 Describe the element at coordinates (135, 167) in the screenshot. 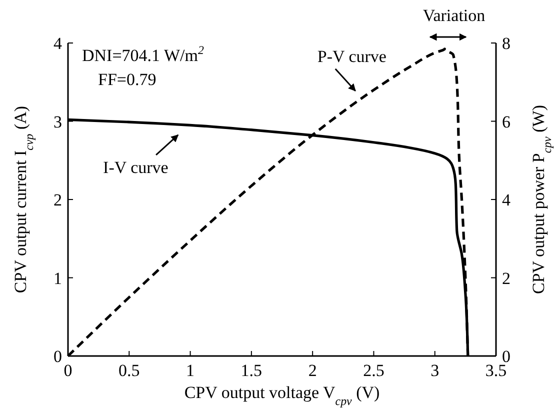

I see `legend-label: I-V curve` at that location.